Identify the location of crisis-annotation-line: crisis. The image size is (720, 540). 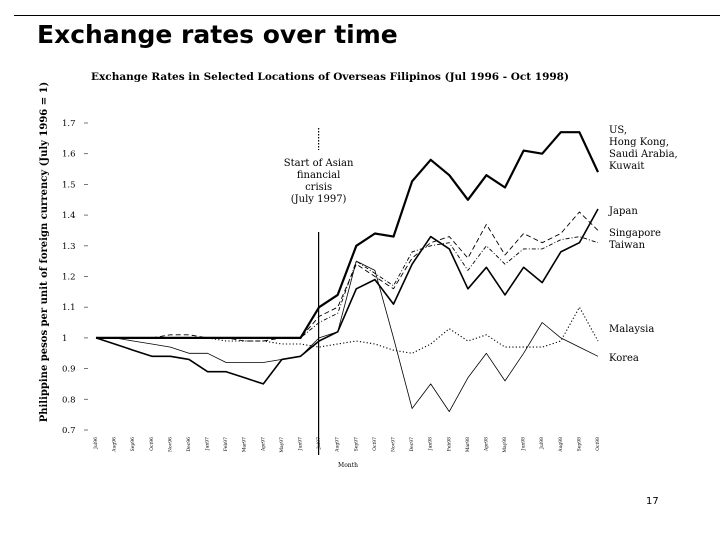
(318, 187).